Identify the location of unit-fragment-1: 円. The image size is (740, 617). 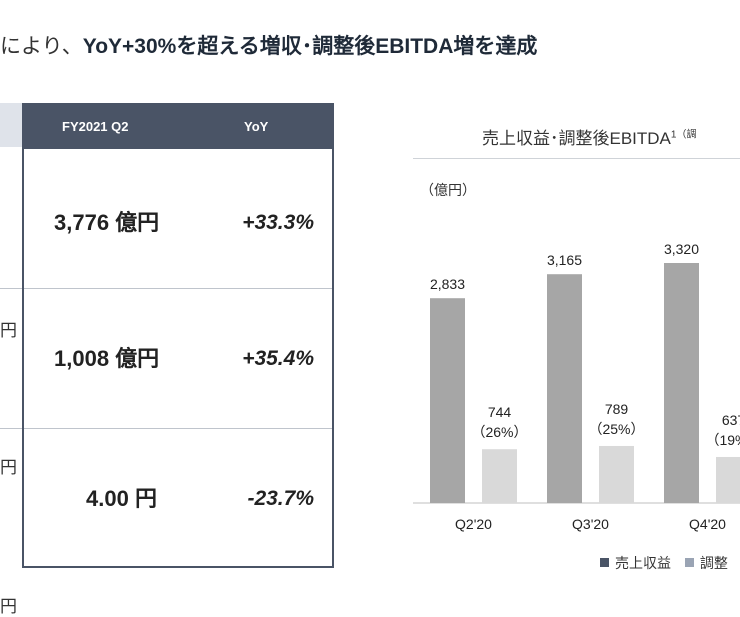
(8, 330).